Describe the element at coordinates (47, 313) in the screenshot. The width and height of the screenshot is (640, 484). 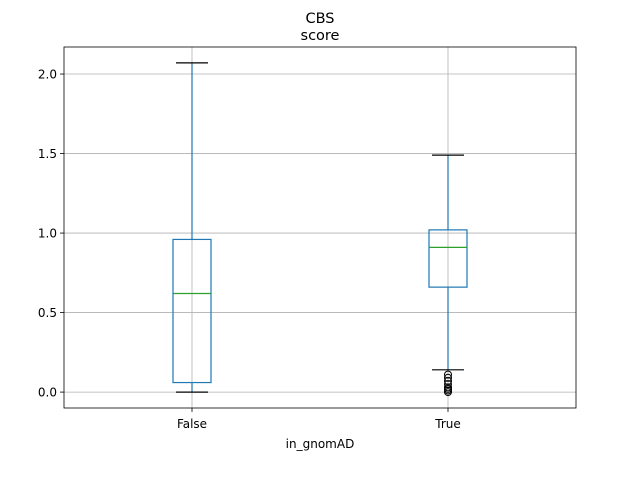
I see `y-tick-label: 0.5` at that location.